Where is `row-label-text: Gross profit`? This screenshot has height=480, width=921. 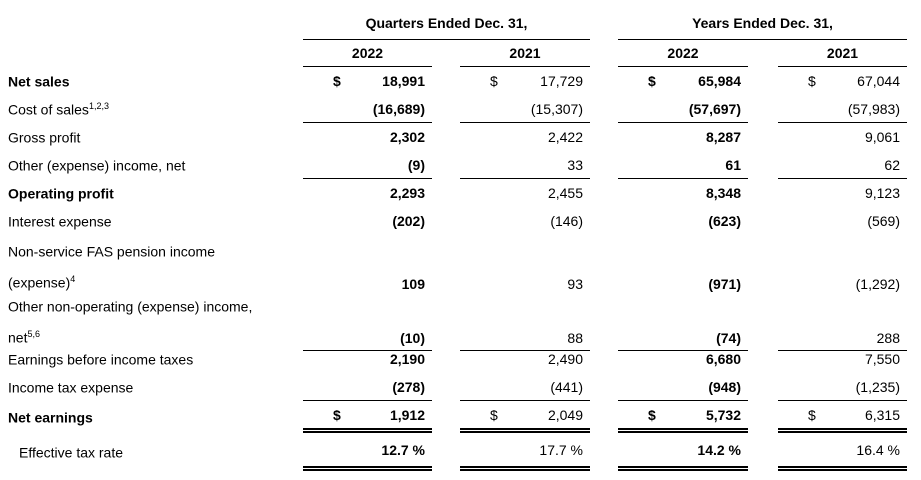 row-label-text: Gross profit is located at coordinates (44, 137).